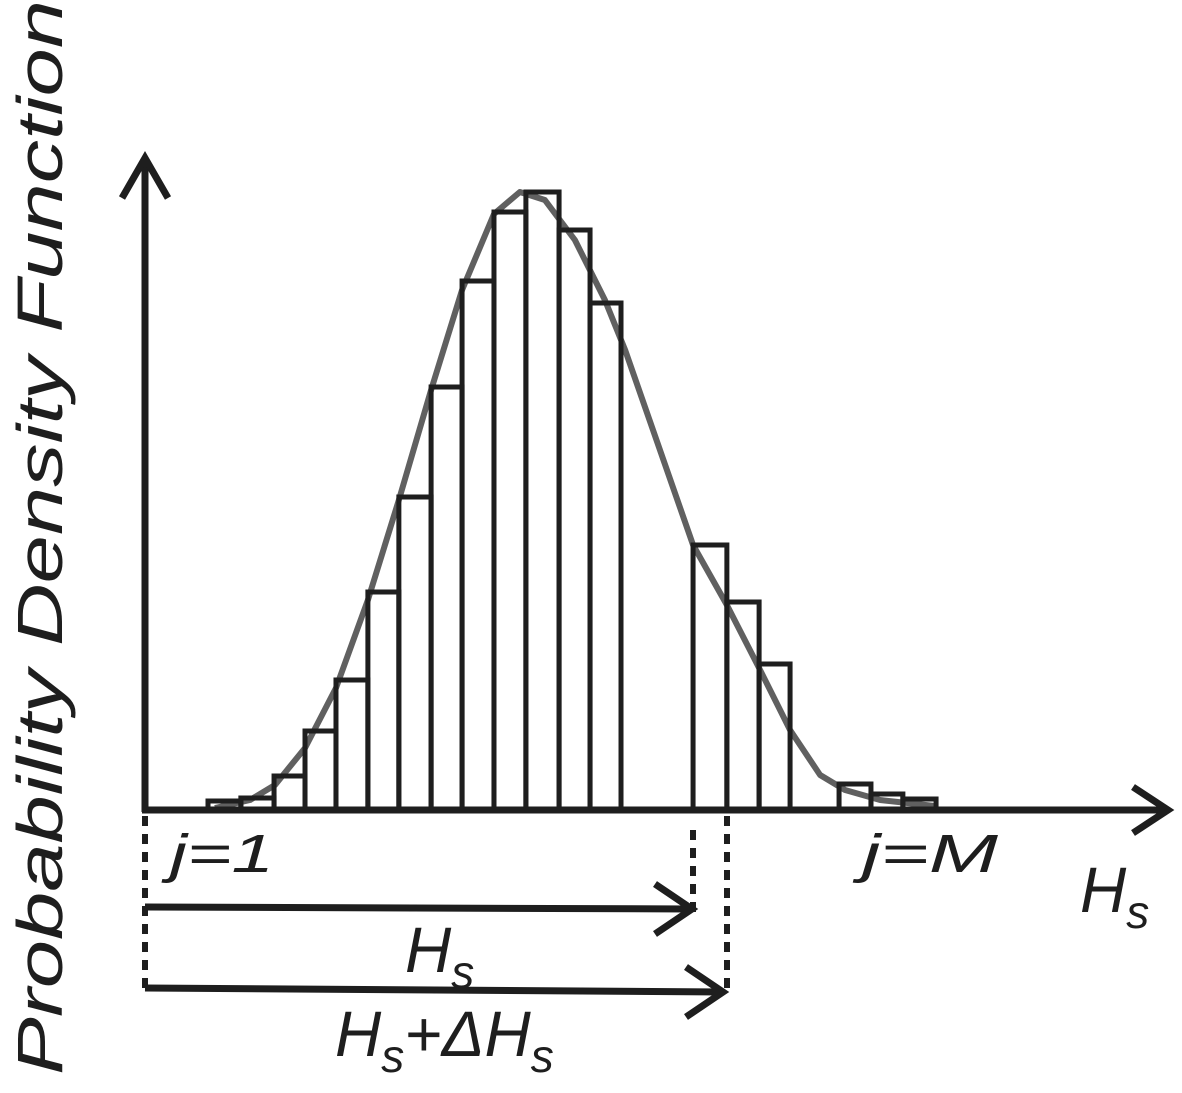 The image size is (1182, 1093). I want to click on hs-plus-dhs-arrow, so click(434, 990).